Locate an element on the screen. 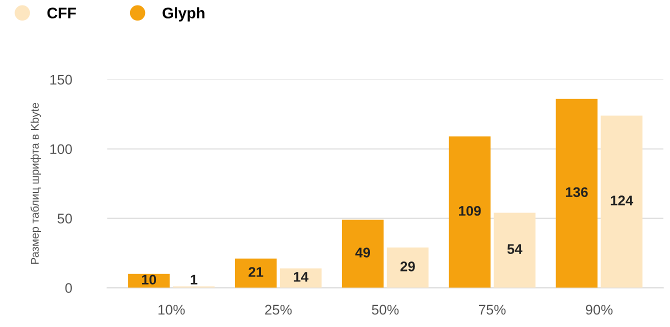 This screenshot has height=327, width=670. x-tick-label: 75% is located at coordinates (492, 309).